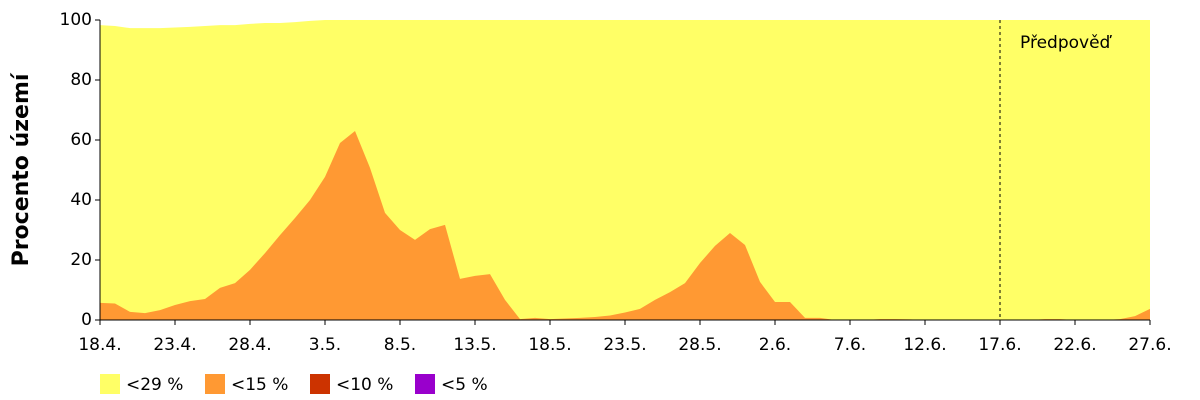 The image size is (1200, 400). What do you see at coordinates (154, 385) in the screenshot?
I see `legend-label: <29 %` at bounding box center [154, 385].